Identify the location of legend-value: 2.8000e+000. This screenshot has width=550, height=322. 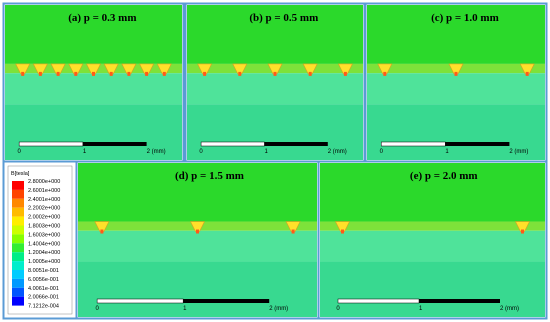
(44, 182).